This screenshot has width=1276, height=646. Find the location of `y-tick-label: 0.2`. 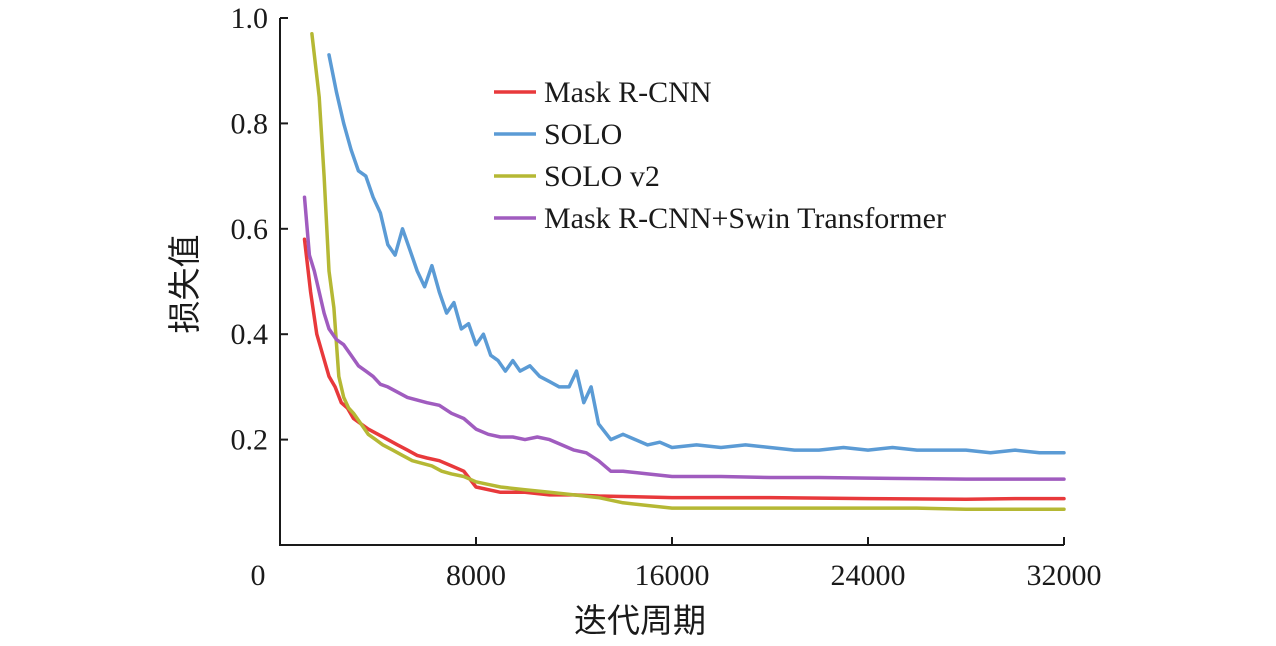

y-tick-label: 0.2 is located at coordinates (250, 440).